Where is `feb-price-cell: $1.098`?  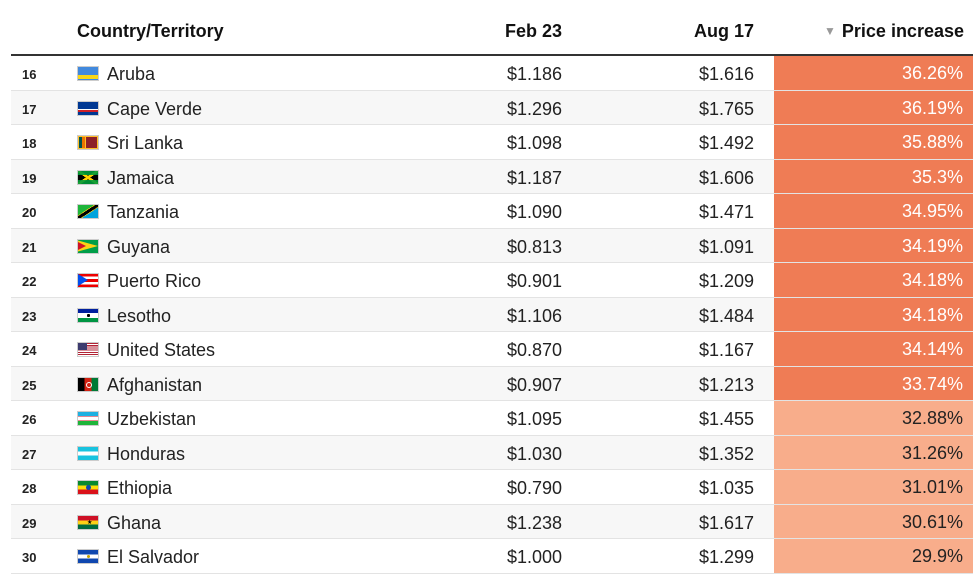
feb-price-cell: $1.098 is located at coordinates (534, 143).